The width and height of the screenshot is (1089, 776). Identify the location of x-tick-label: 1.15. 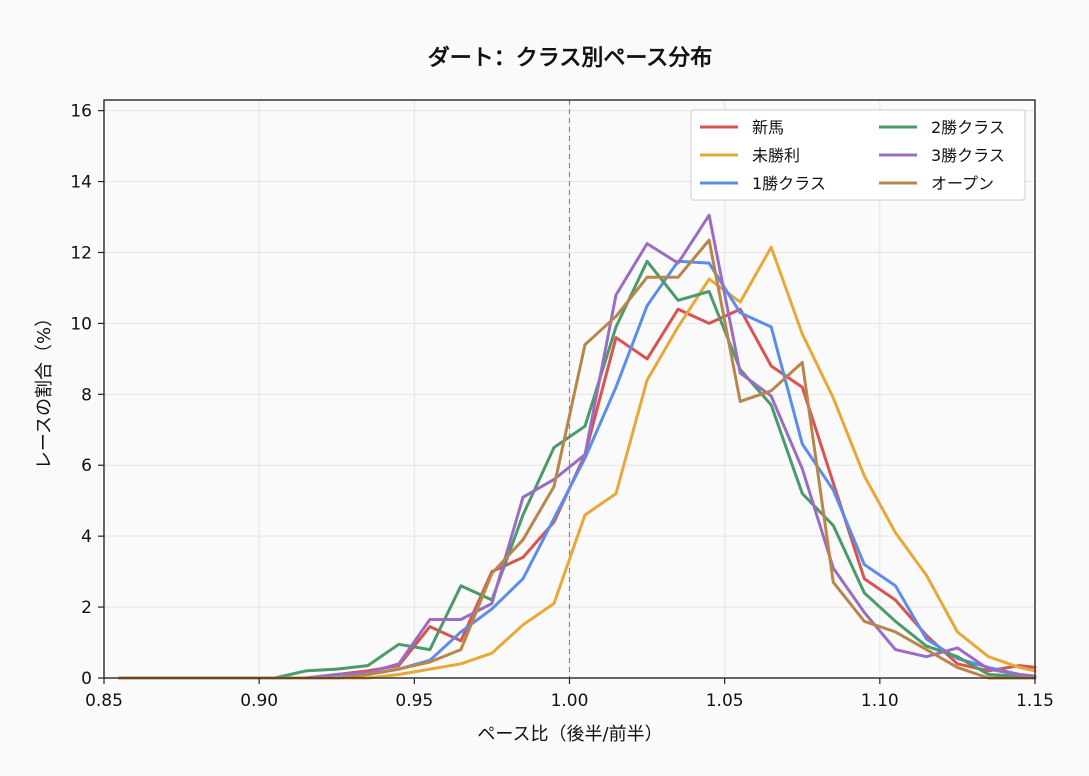
(1035, 701).